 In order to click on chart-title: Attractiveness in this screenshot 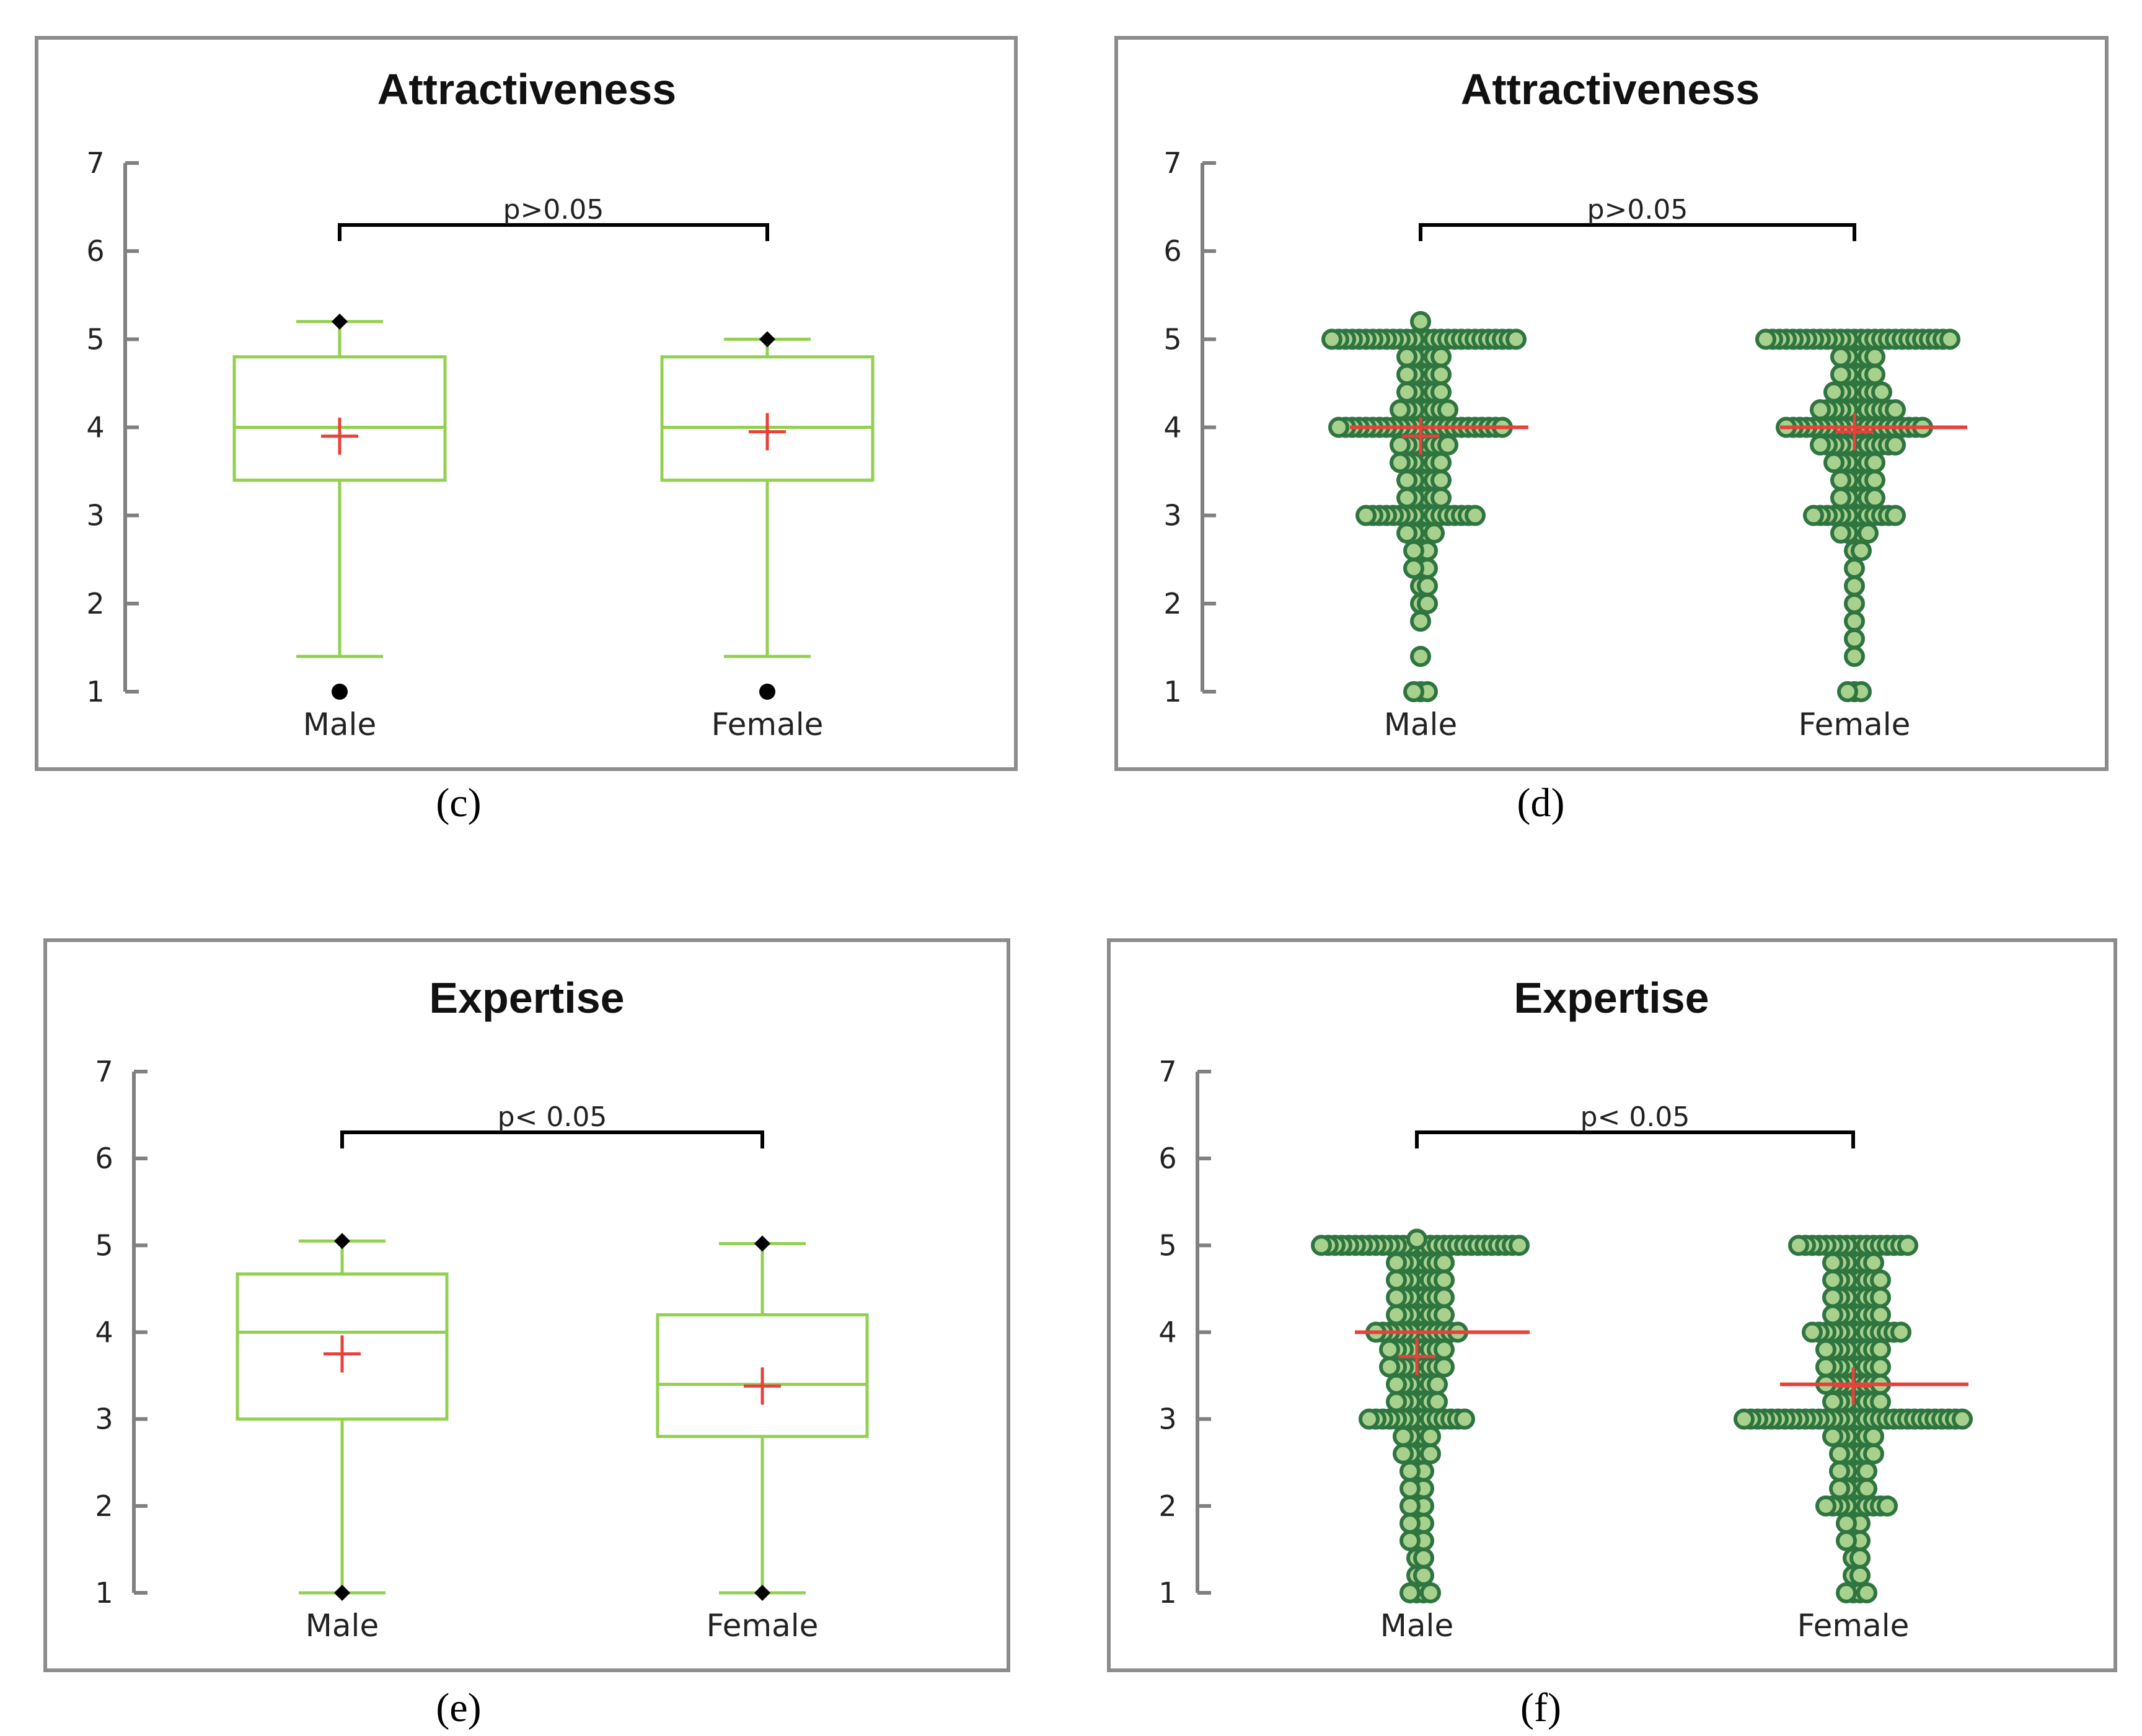, I will do `click(1610, 89)`.